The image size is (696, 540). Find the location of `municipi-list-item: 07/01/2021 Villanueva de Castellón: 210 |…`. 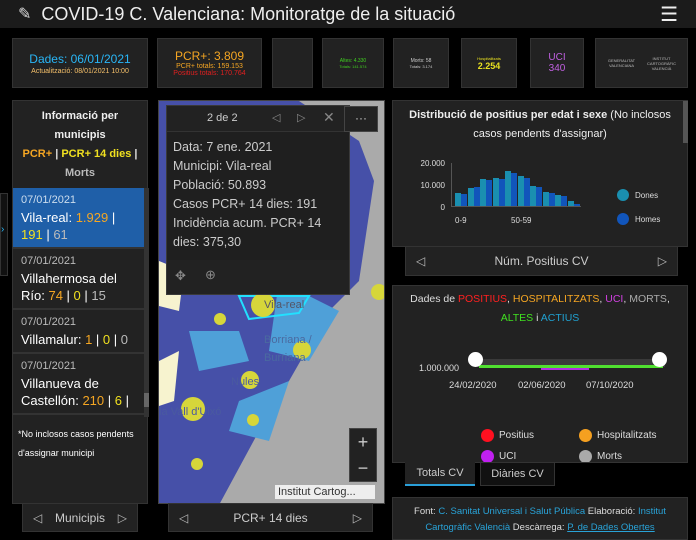

municipi-list-item: 07/01/2021 Villanueva de Castellón: 210 |… is located at coordinates (78, 384).